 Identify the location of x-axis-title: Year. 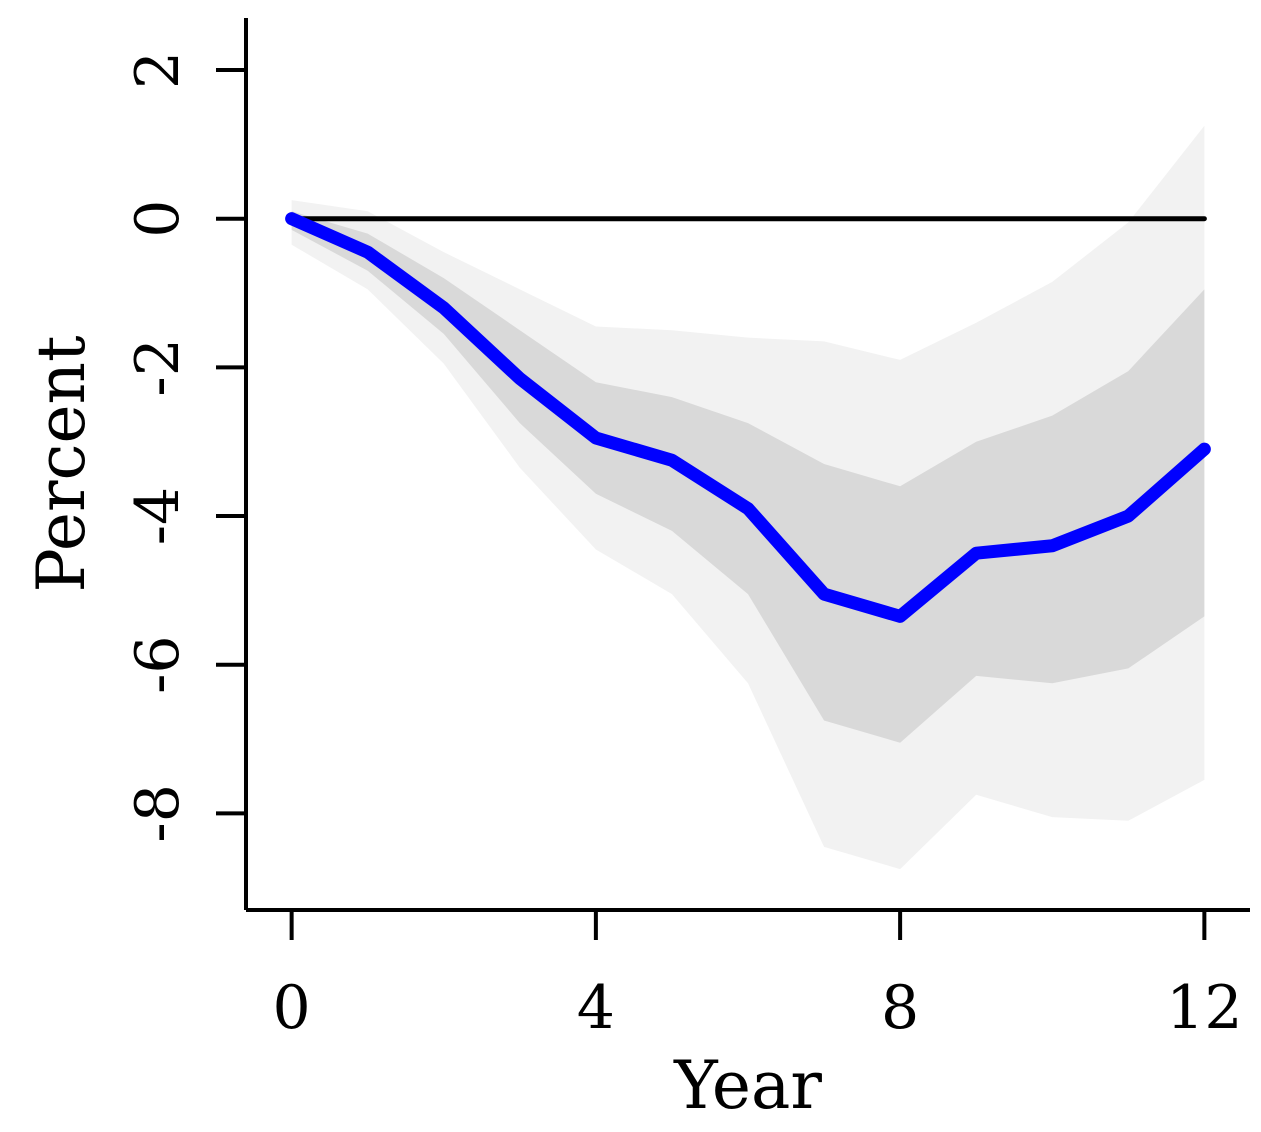
(747, 1085).